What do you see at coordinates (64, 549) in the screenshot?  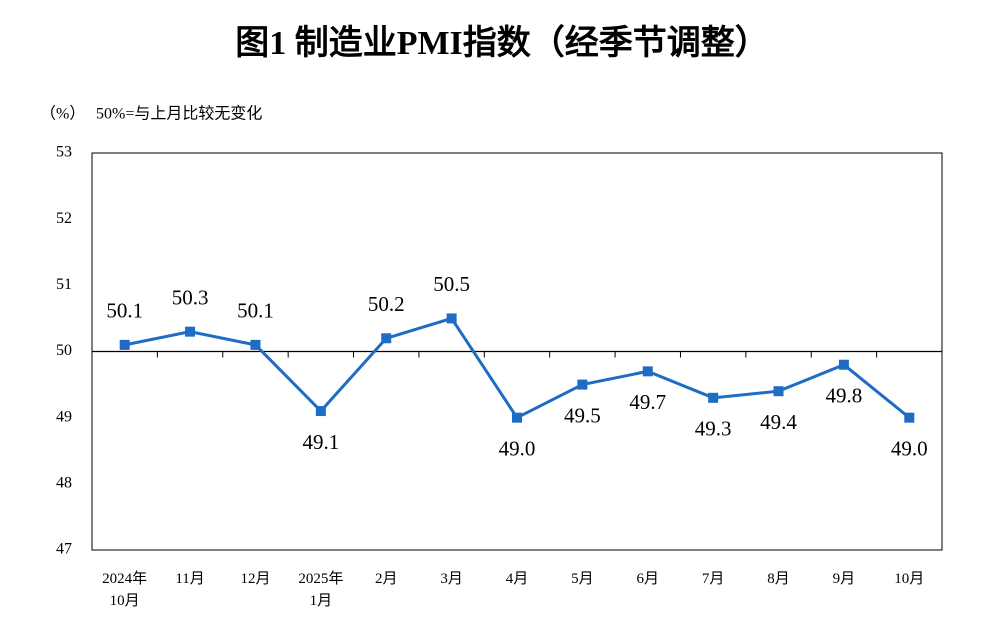 I see `y-tick-label: 47` at bounding box center [64, 549].